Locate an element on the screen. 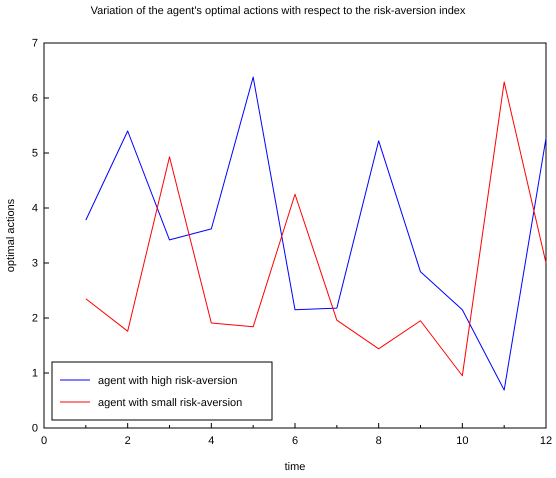  y-tick-label: 1 is located at coordinates (35, 374).